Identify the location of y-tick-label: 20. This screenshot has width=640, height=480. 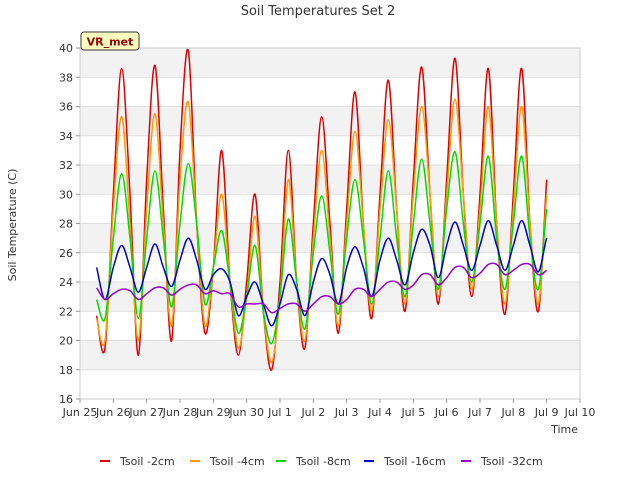
(66, 341).